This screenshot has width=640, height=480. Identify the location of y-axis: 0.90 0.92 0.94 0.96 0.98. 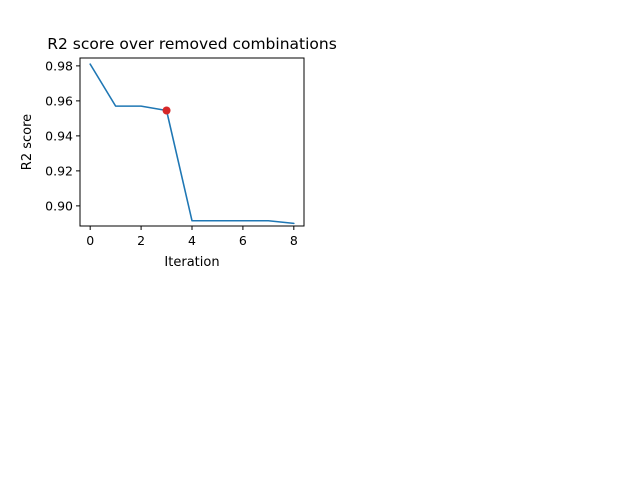
(62, 135).